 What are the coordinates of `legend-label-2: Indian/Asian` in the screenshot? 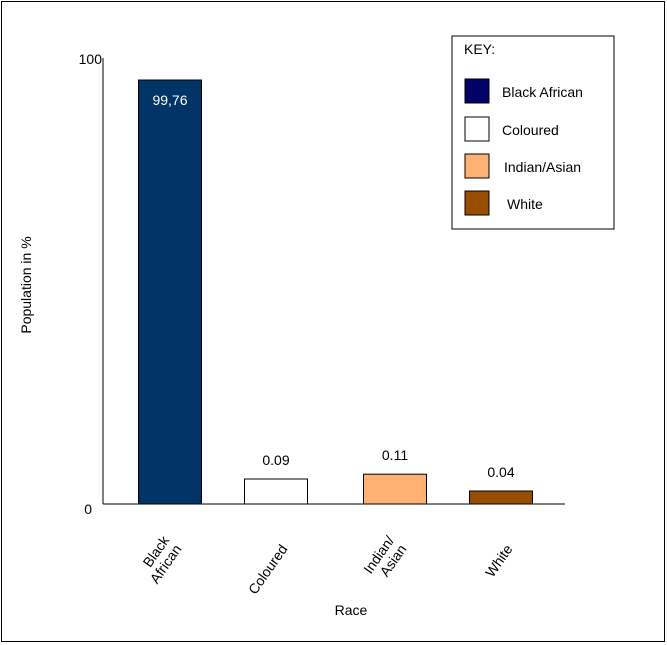 It's located at (542, 167).